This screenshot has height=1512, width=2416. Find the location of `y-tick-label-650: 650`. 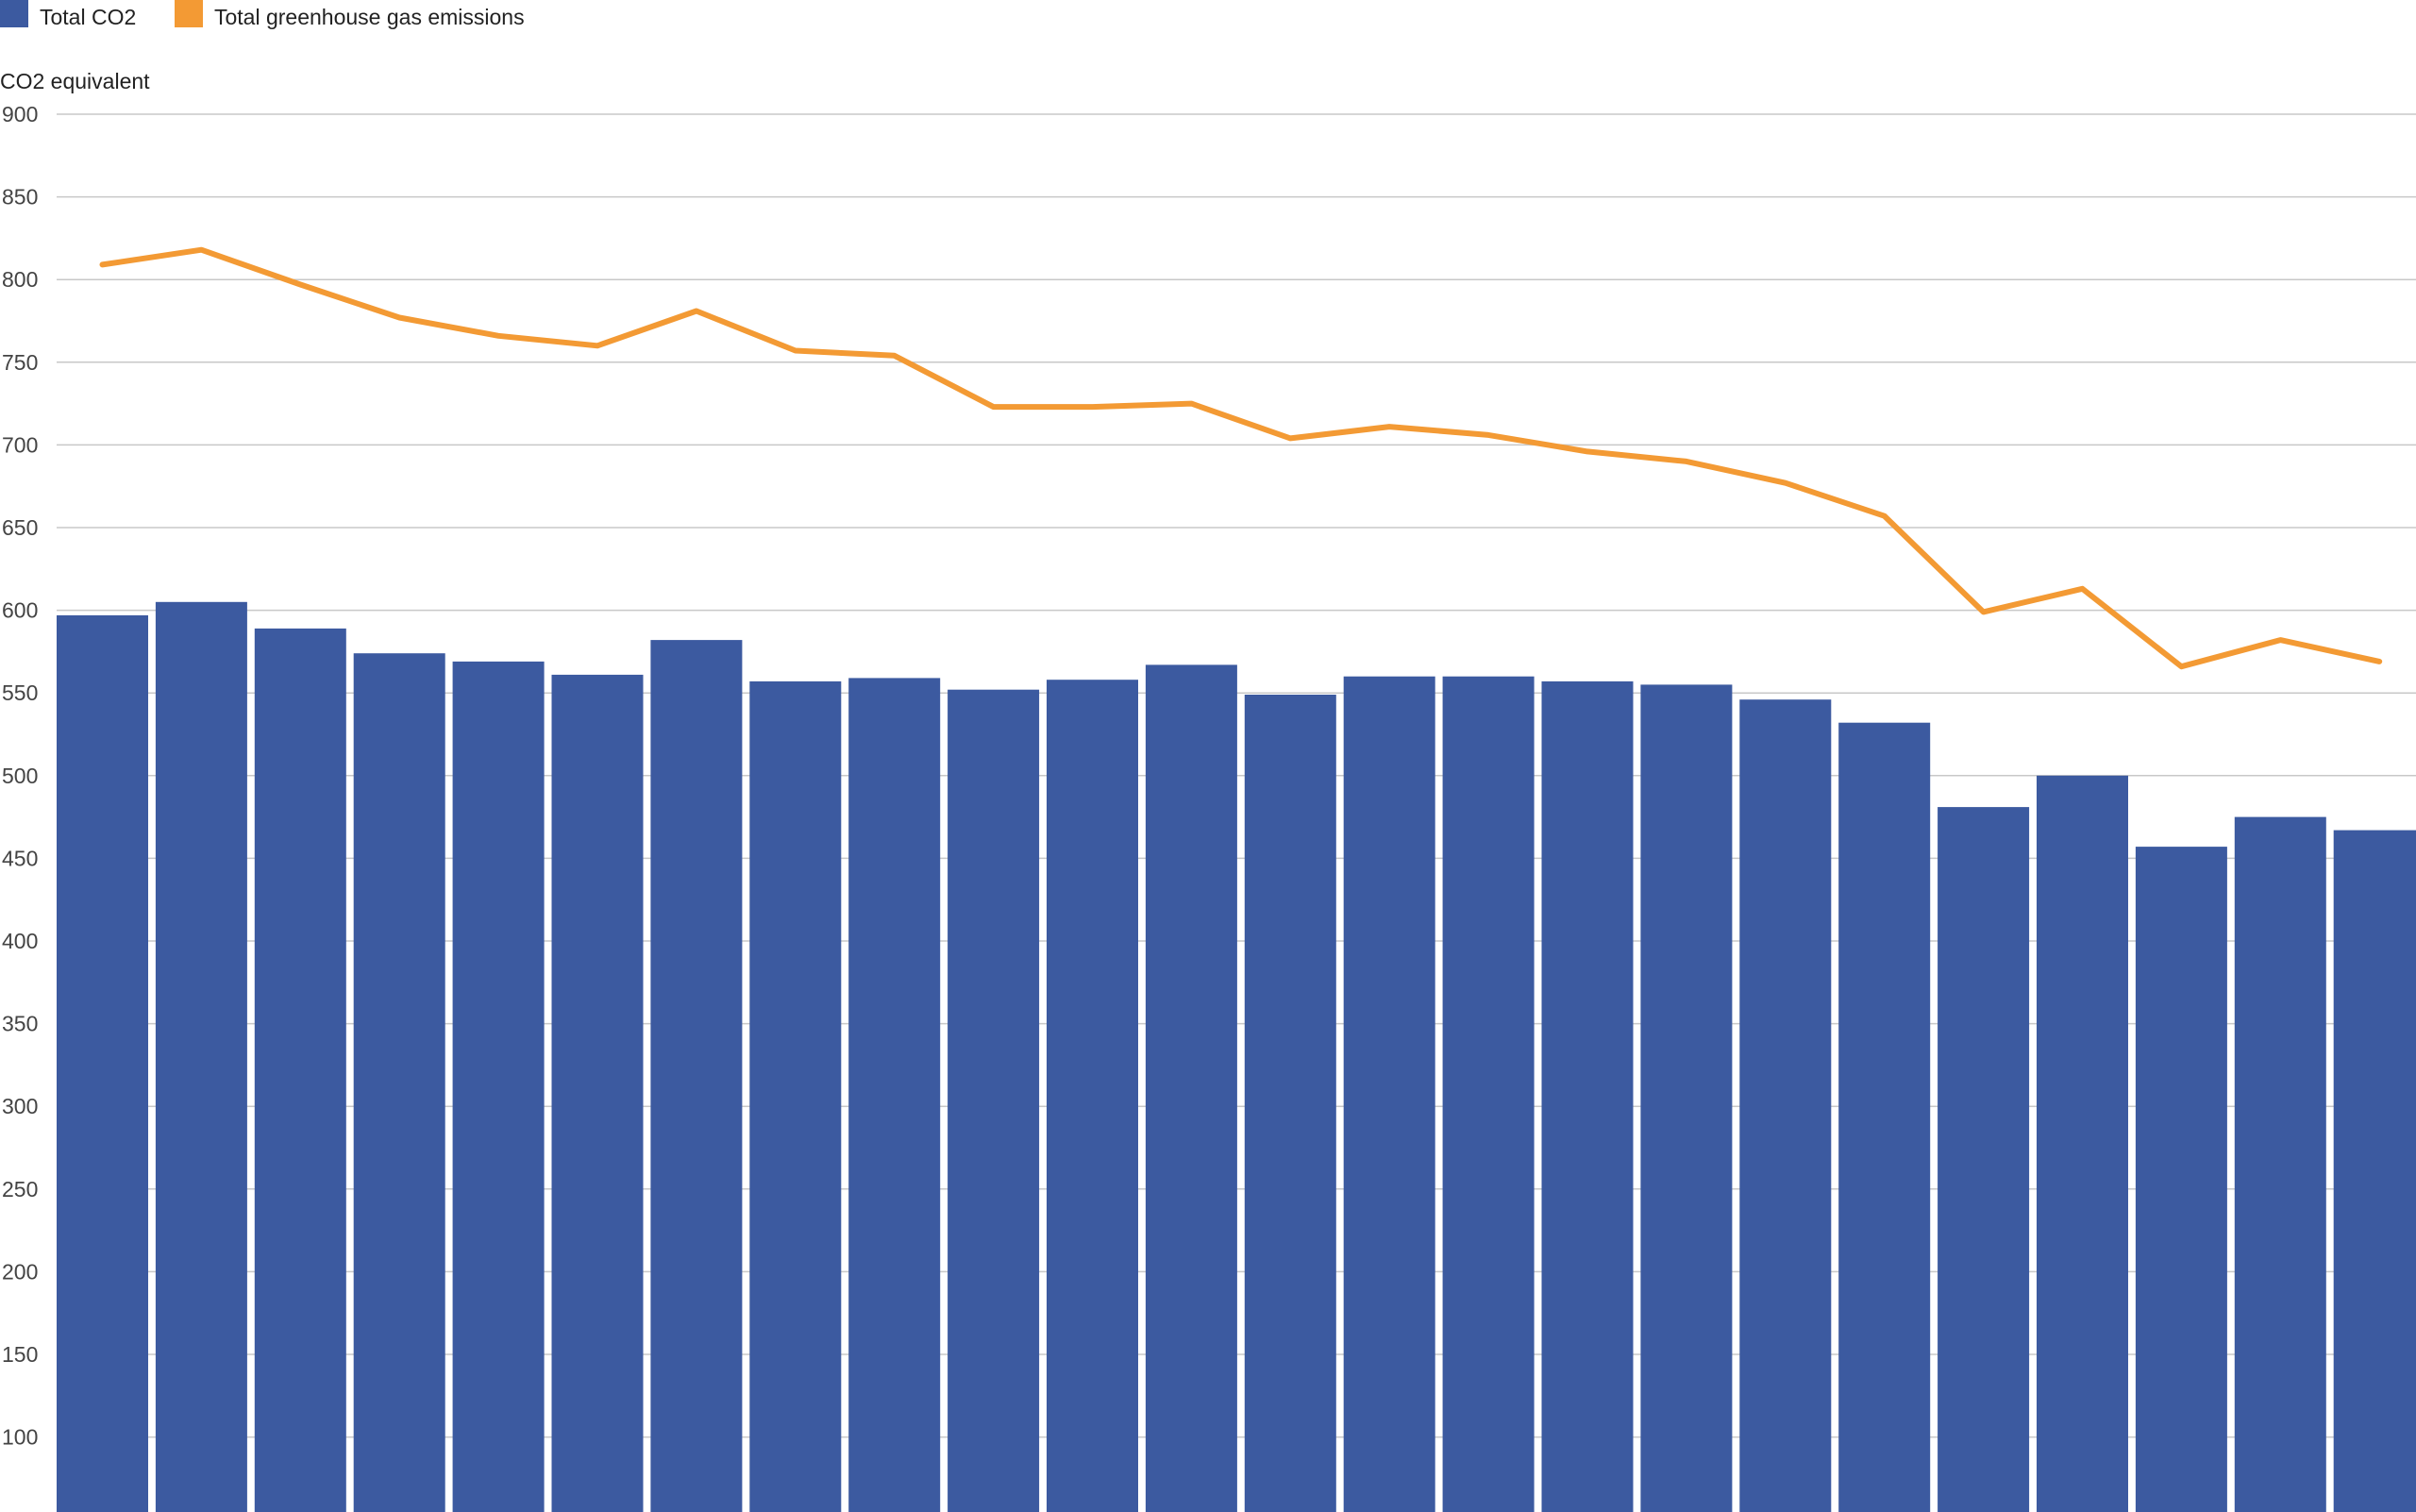

y-tick-label-650: 650 is located at coordinates (20, 527).